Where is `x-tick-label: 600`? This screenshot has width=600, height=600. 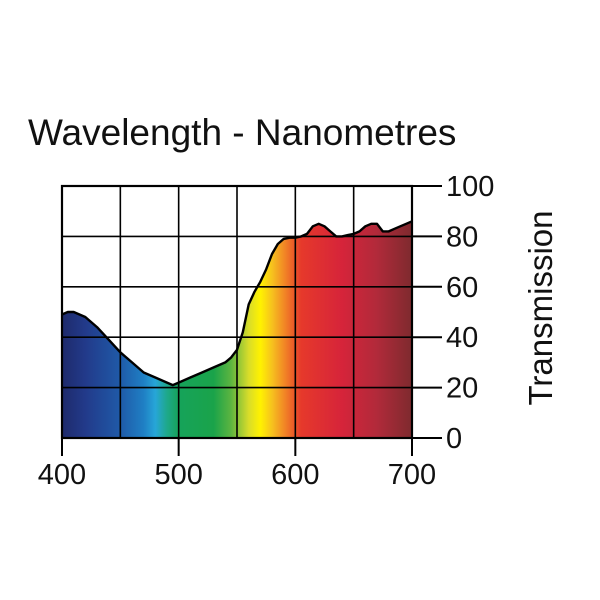
x-tick-label: 600 is located at coordinates (295, 475).